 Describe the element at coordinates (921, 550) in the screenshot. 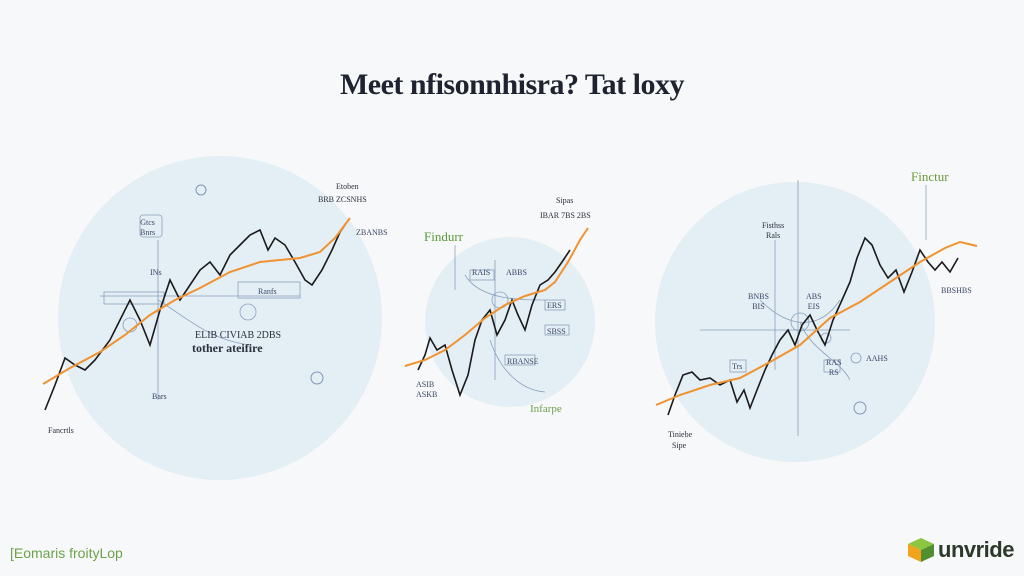

I see `brand-cube-icon` at that location.